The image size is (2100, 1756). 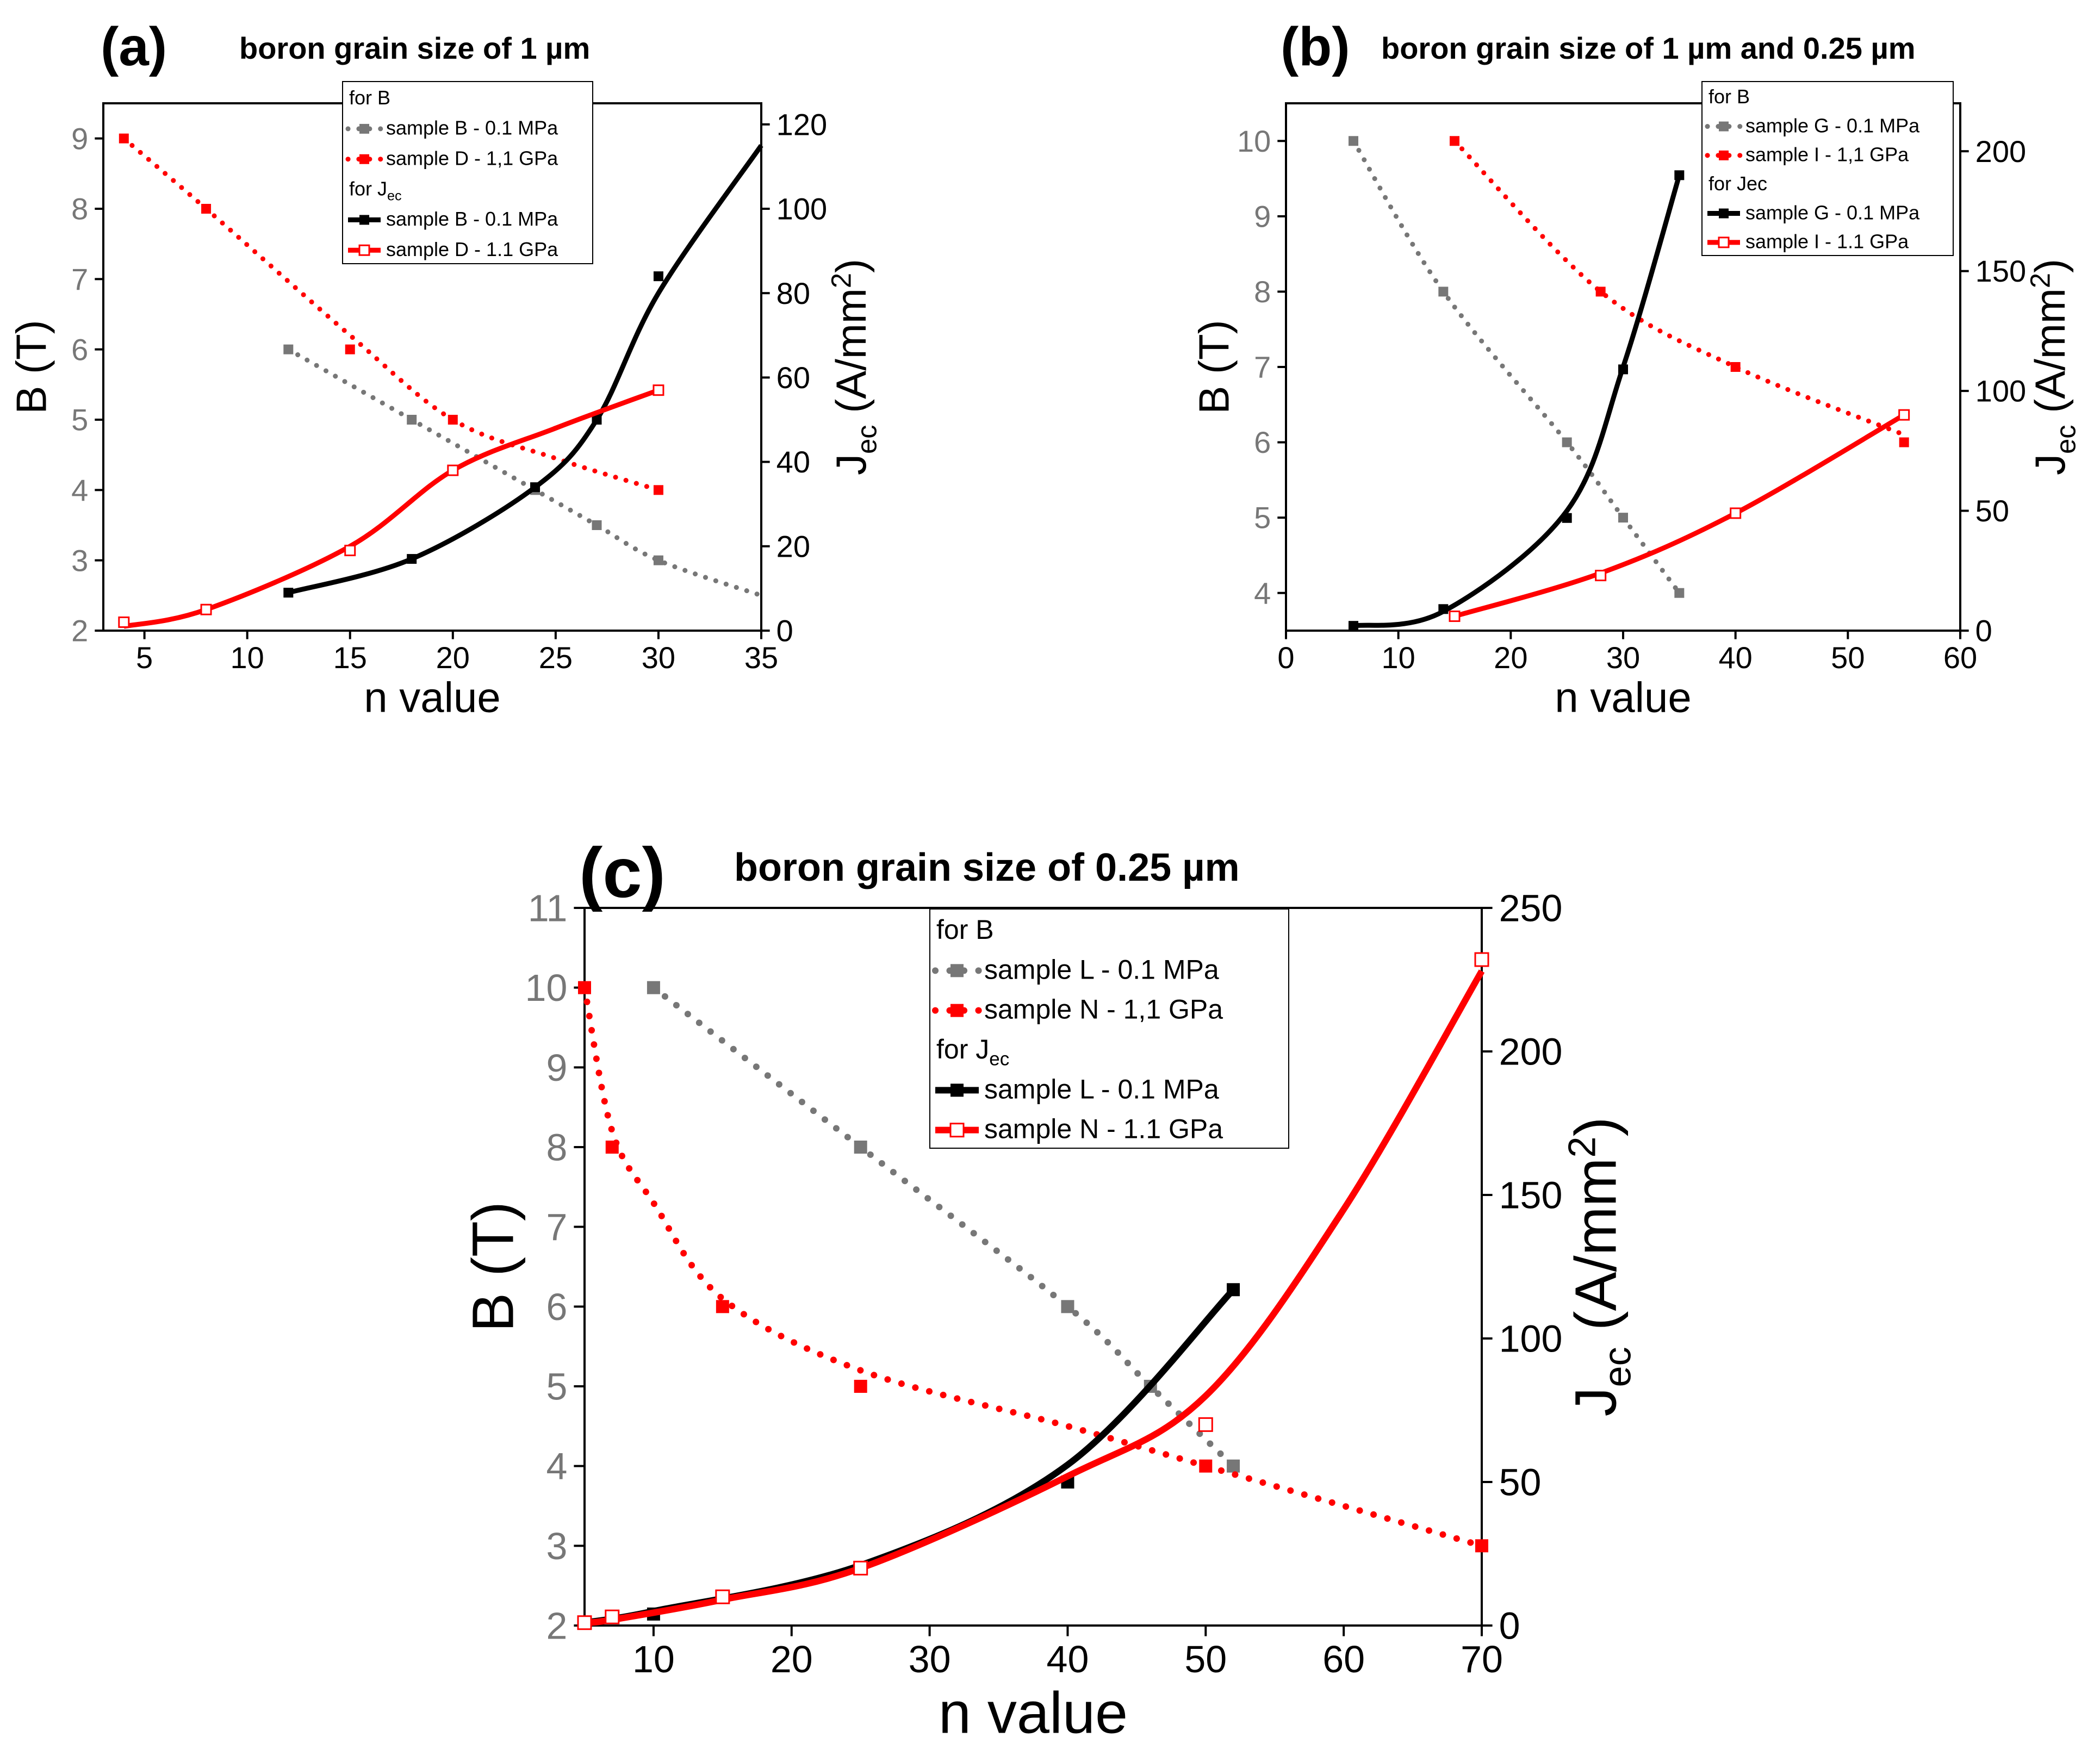 What do you see at coordinates (350, 657) in the screenshot?
I see `x-tick-label: 15` at bounding box center [350, 657].